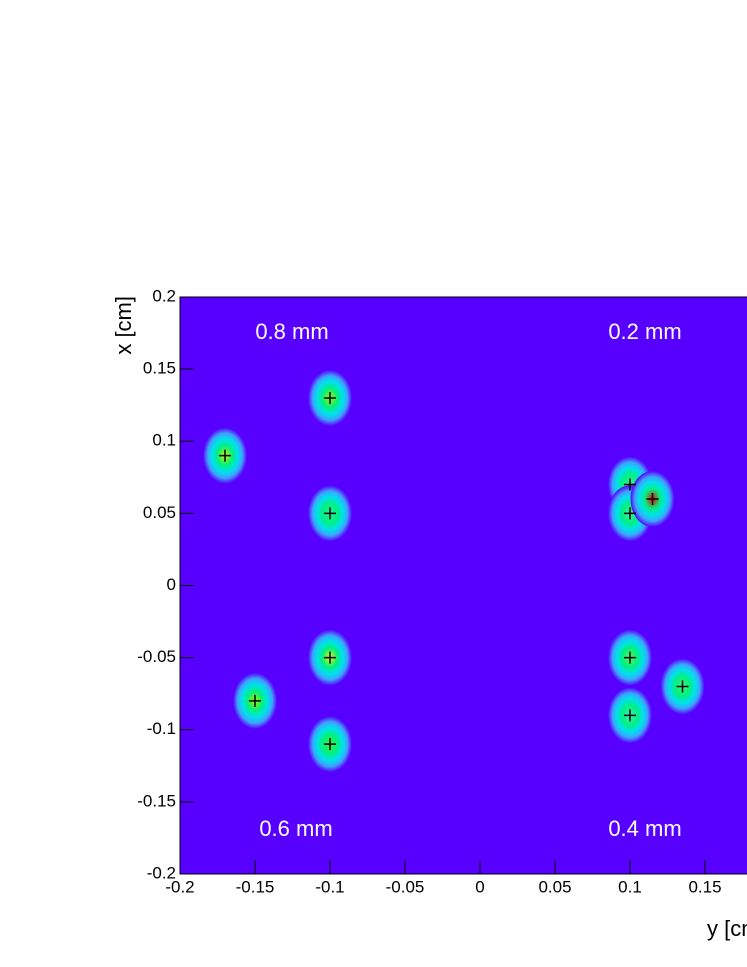 The width and height of the screenshot is (747, 967). I want to click on x-tick-label: 0.1, so click(630, 886).